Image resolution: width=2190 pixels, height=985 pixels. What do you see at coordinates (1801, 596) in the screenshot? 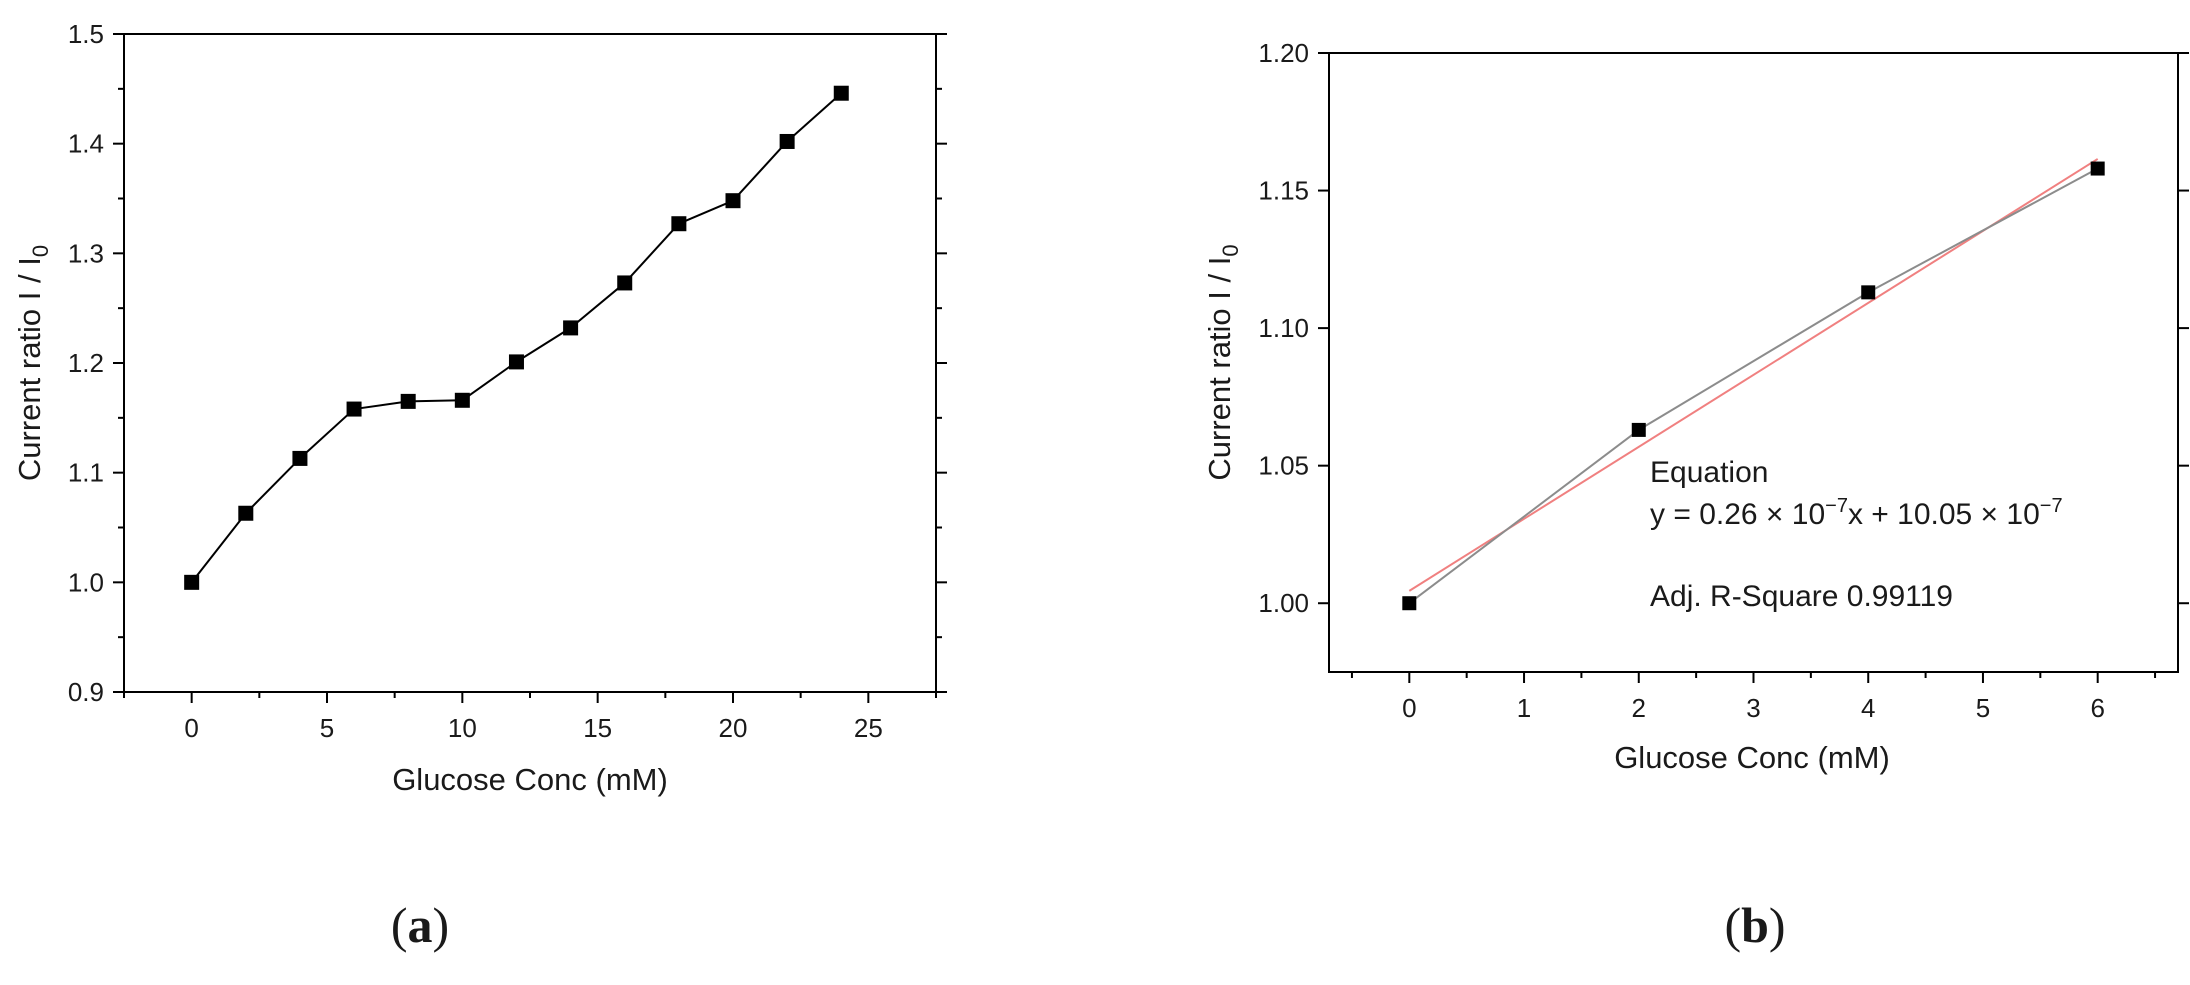
I see `r-square-text: Adj. R-Square 0.99119` at bounding box center [1801, 596].